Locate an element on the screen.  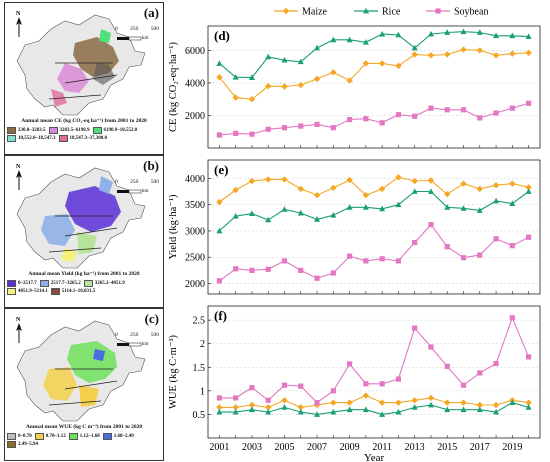
series-line-soybean is located at coordinates (374, 119).